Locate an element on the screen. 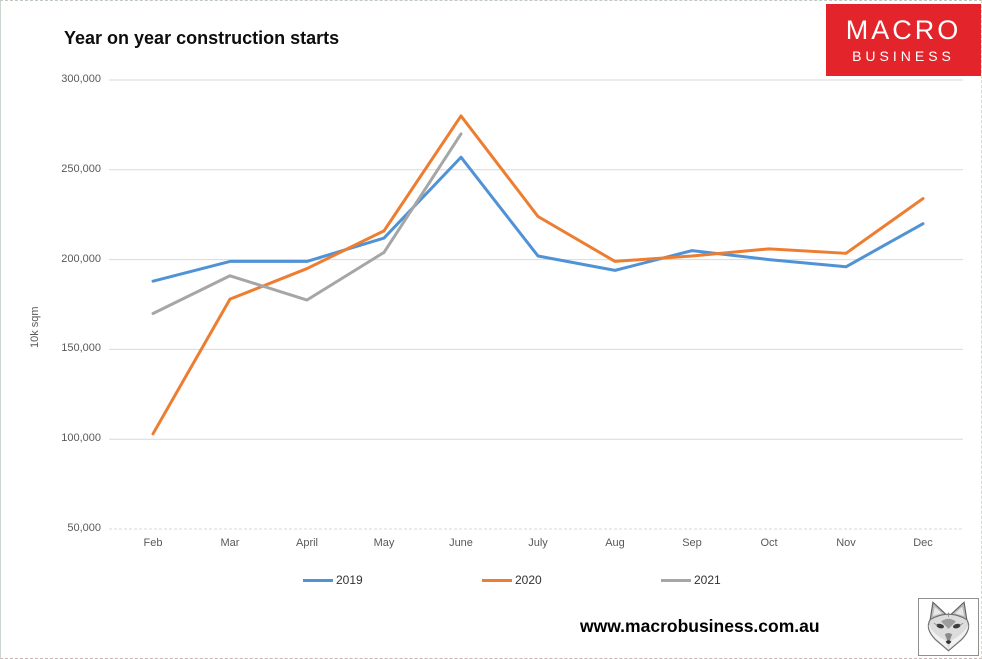 Image resolution: width=982 pixels, height=659 pixels. y-tick-label: 150,000 is located at coordinates (81, 348).